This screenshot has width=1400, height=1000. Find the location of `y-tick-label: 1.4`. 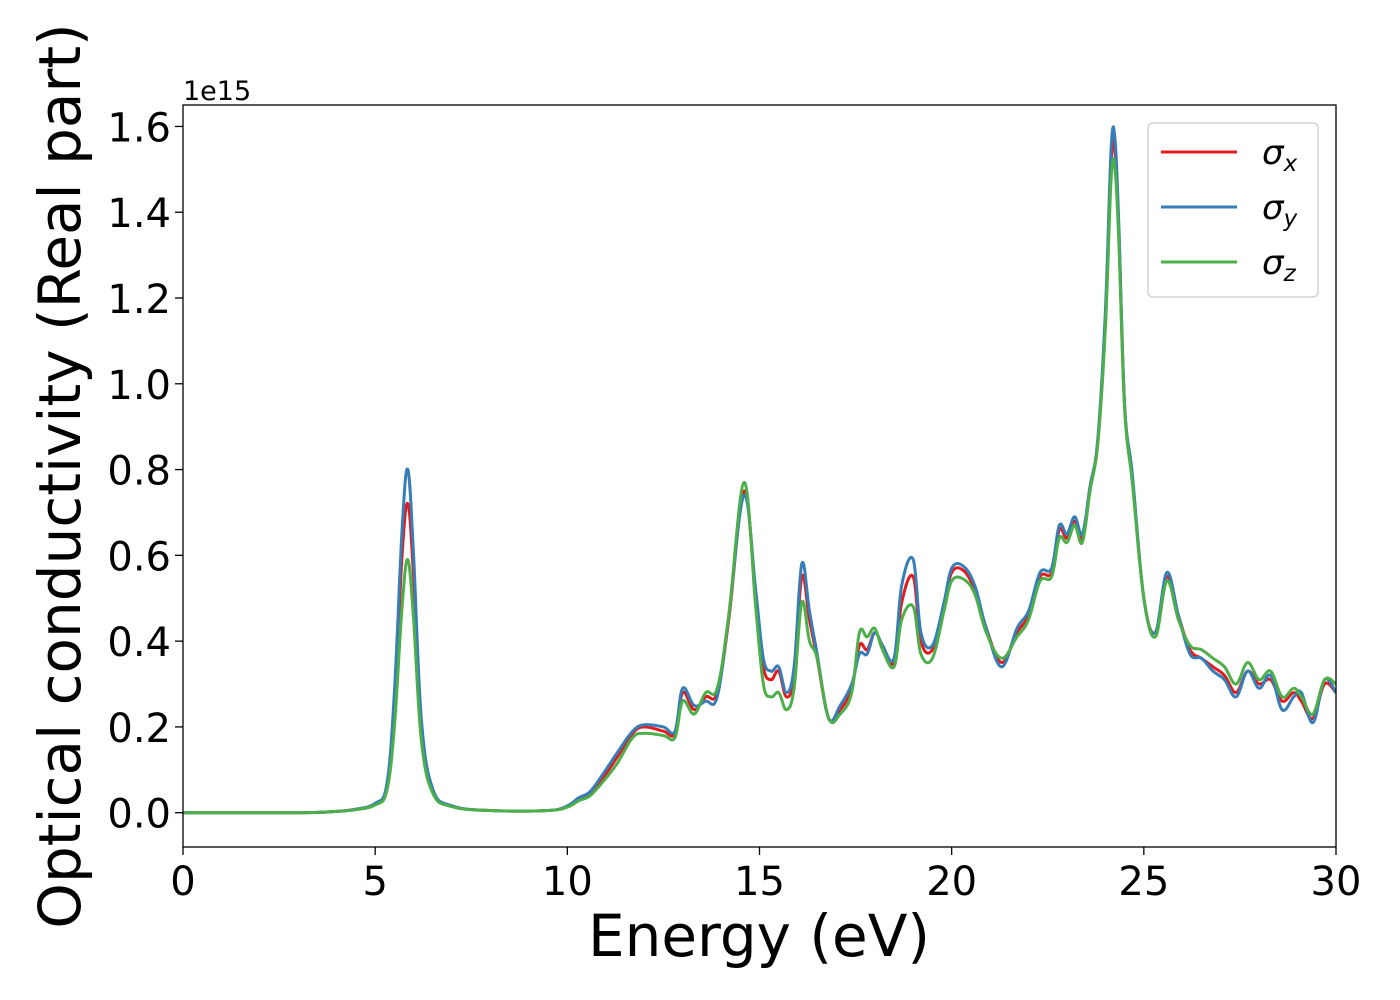

y-tick-label: 1.4 is located at coordinates (139, 214).